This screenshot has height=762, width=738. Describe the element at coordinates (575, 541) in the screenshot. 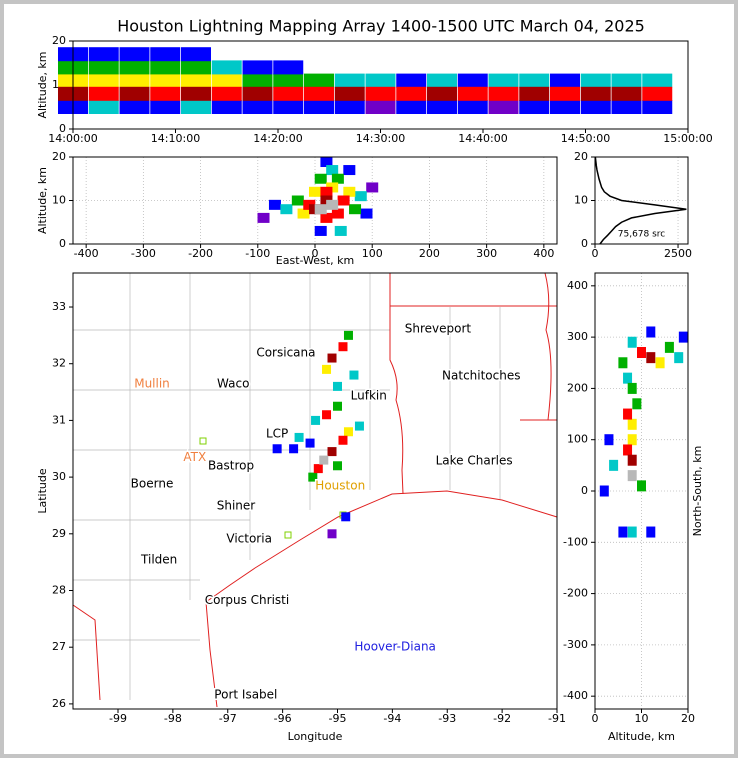

I see `y-tick-label: -100` at that location.